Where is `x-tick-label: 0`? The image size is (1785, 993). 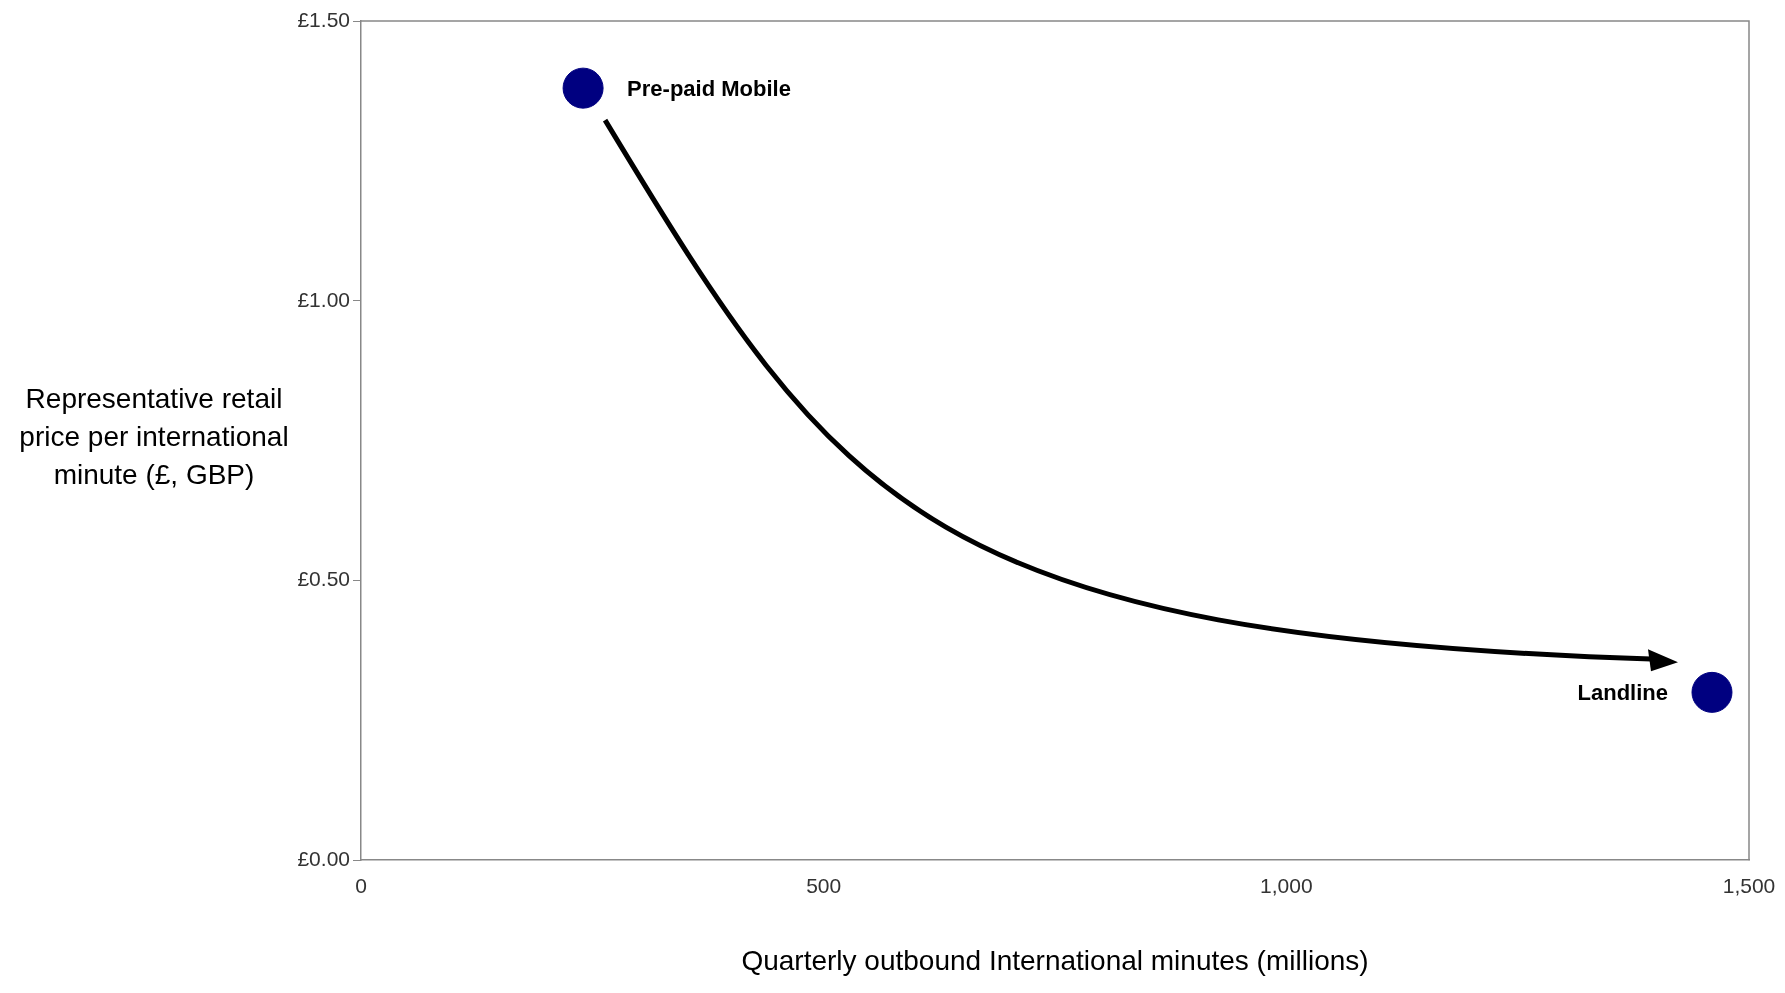
x-tick-label: 0 is located at coordinates (361, 885).